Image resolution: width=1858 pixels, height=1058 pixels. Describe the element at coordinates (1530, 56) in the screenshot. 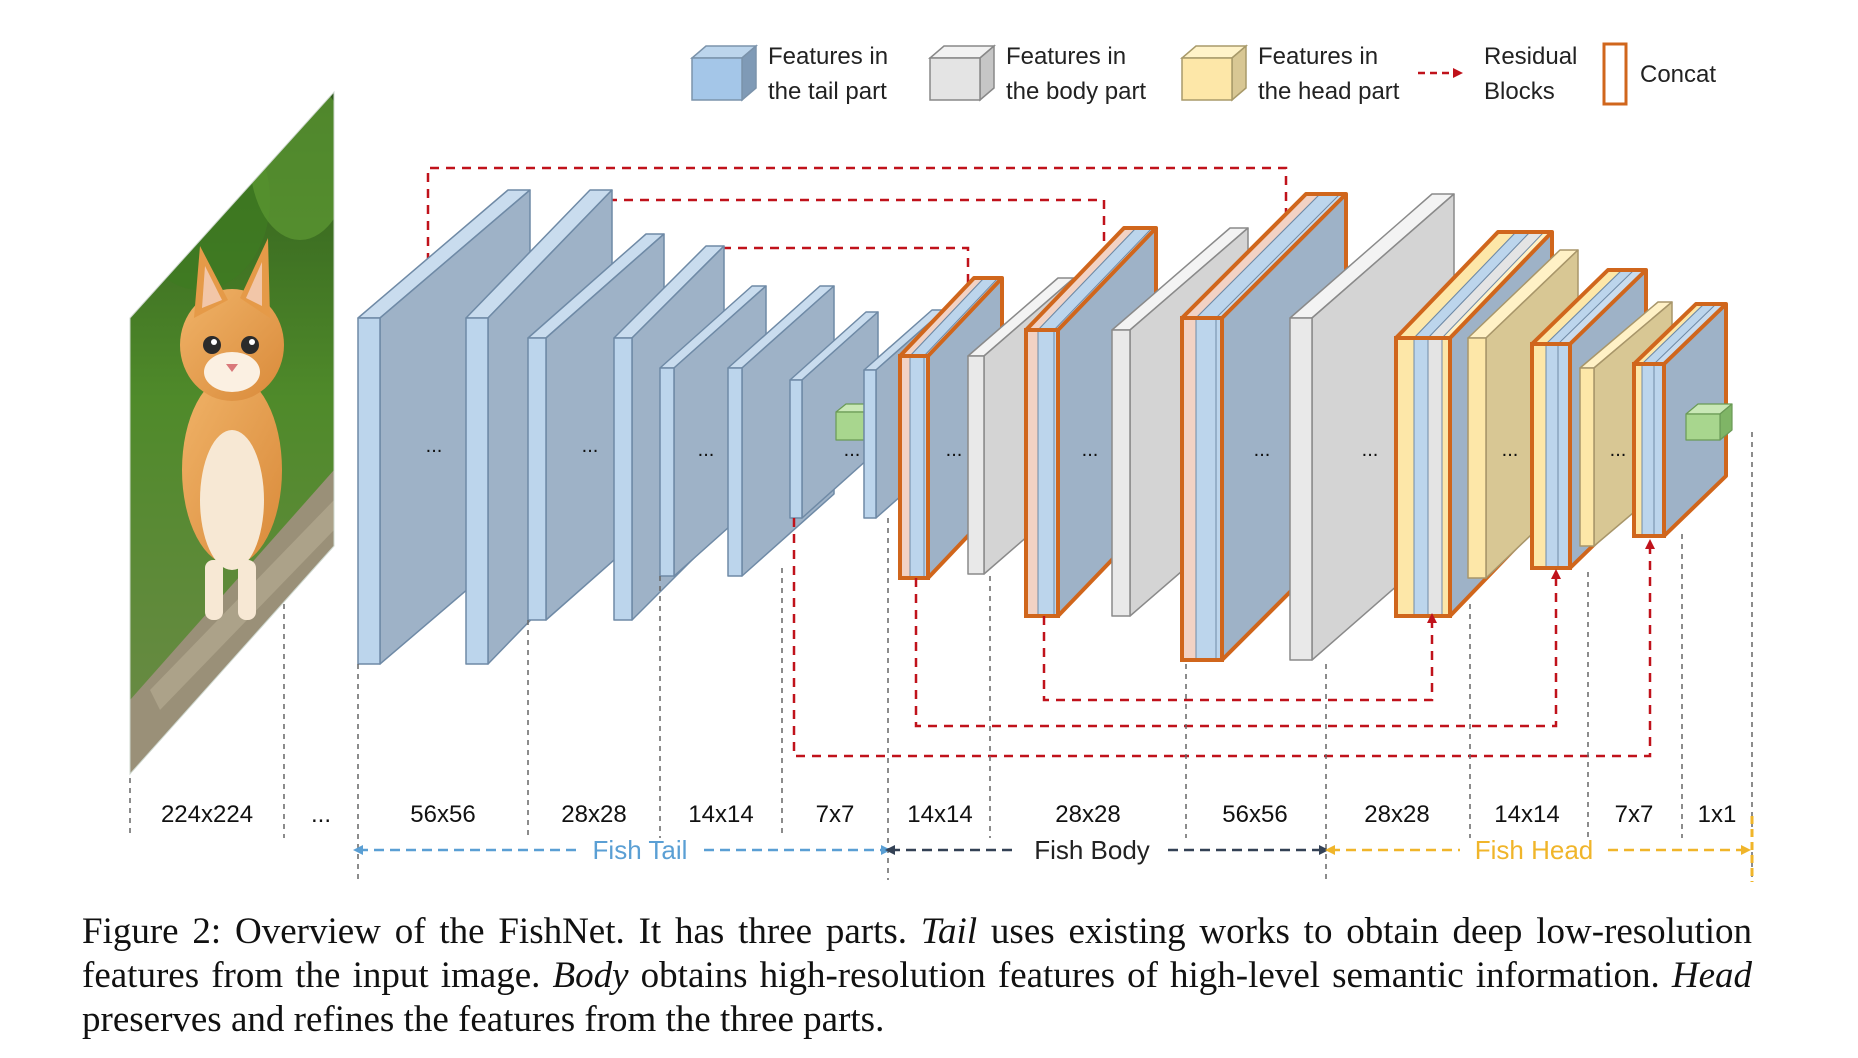

I see `legend-residual-label-1: Residual` at that location.